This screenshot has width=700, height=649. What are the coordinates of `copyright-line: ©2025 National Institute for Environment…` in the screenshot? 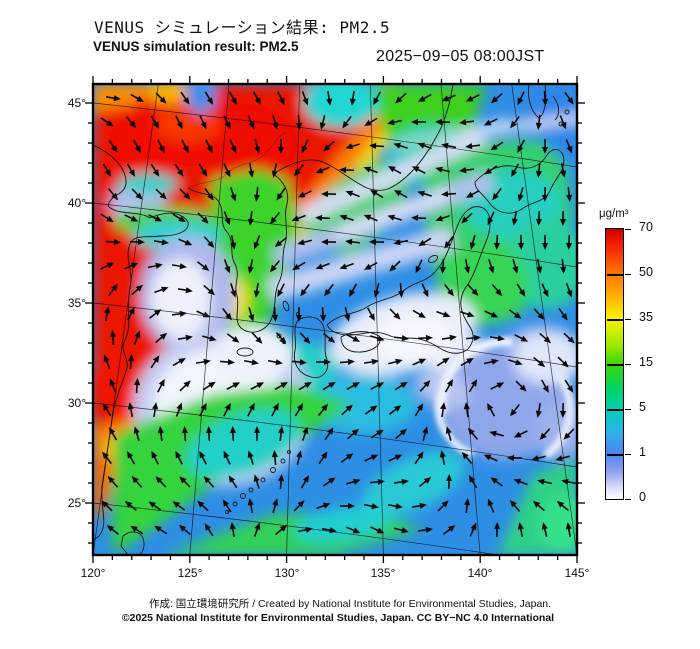 It's located at (338, 618).